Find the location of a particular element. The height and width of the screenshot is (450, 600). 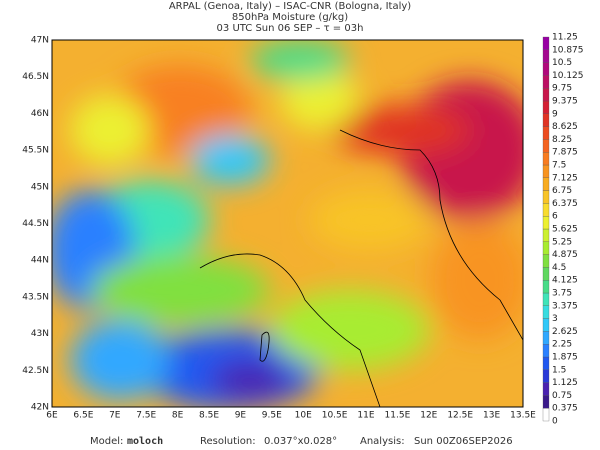

footer-label: Resolution: is located at coordinates (228, 441).